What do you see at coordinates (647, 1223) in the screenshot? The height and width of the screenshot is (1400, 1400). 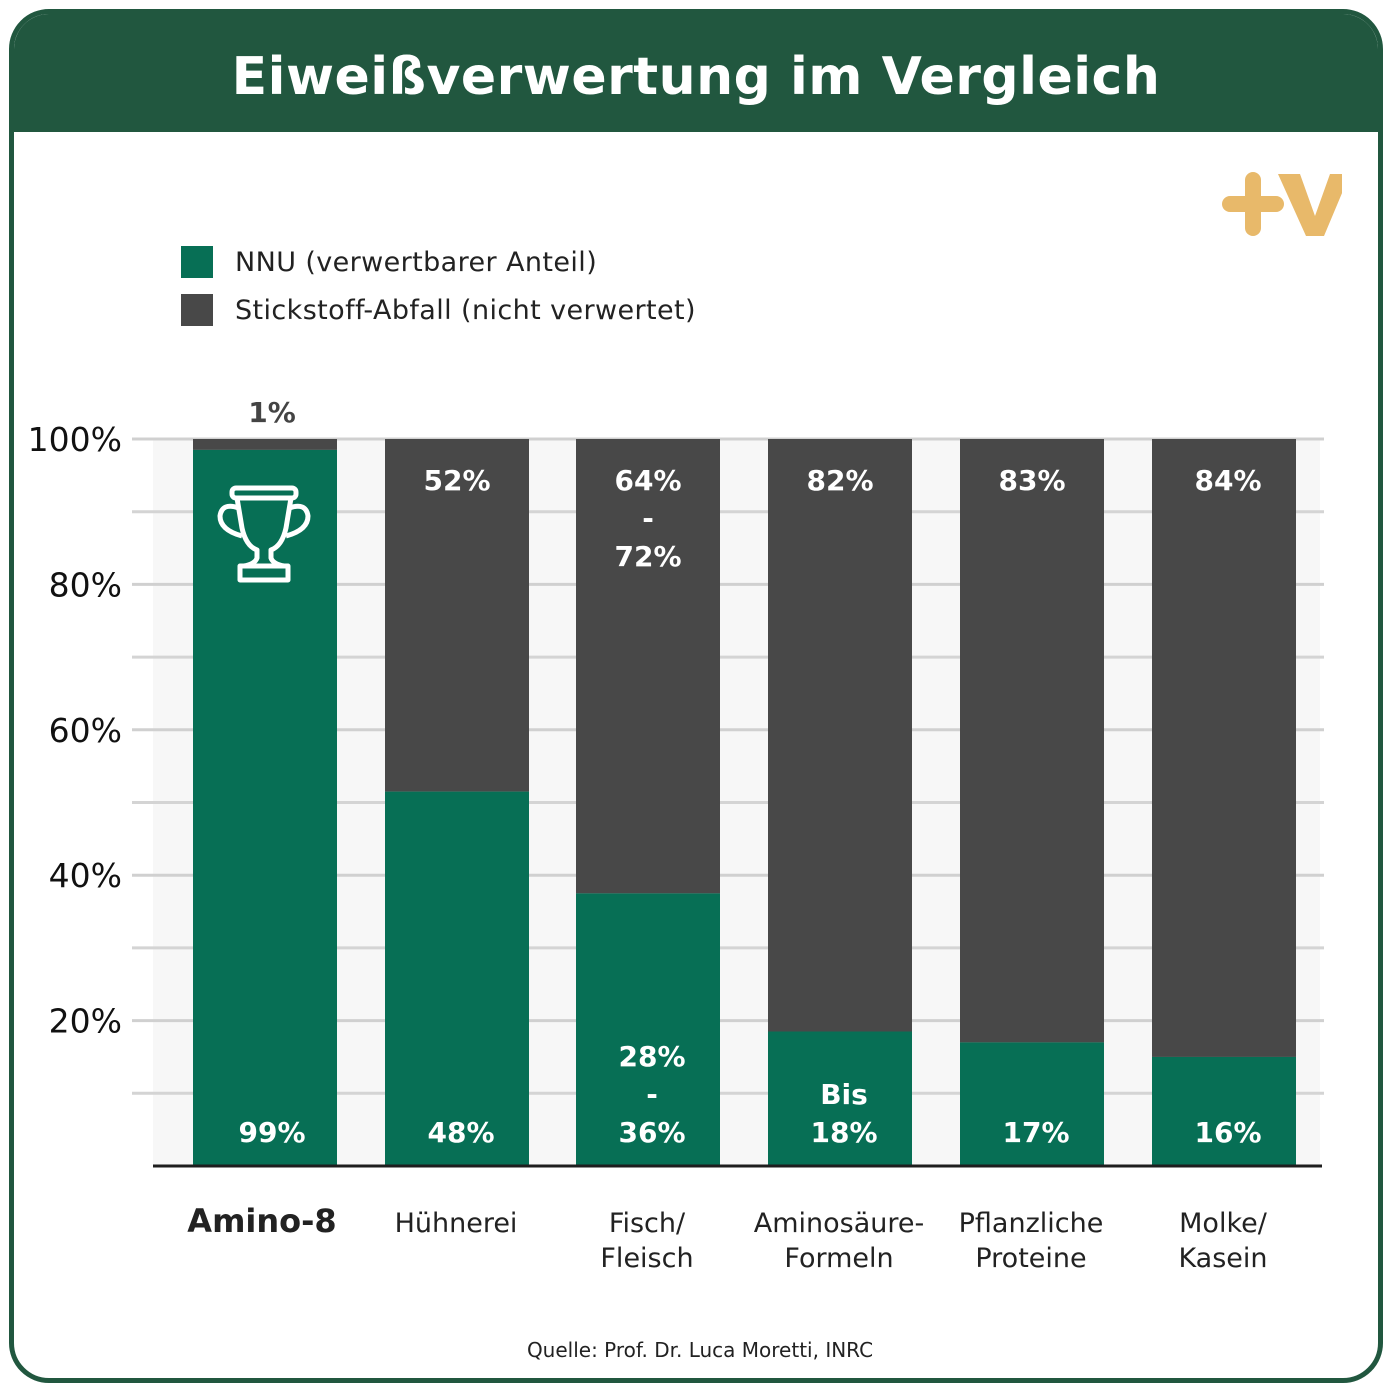 I see `x-category-label: Fisch/` at bounding box center [647, 1223].